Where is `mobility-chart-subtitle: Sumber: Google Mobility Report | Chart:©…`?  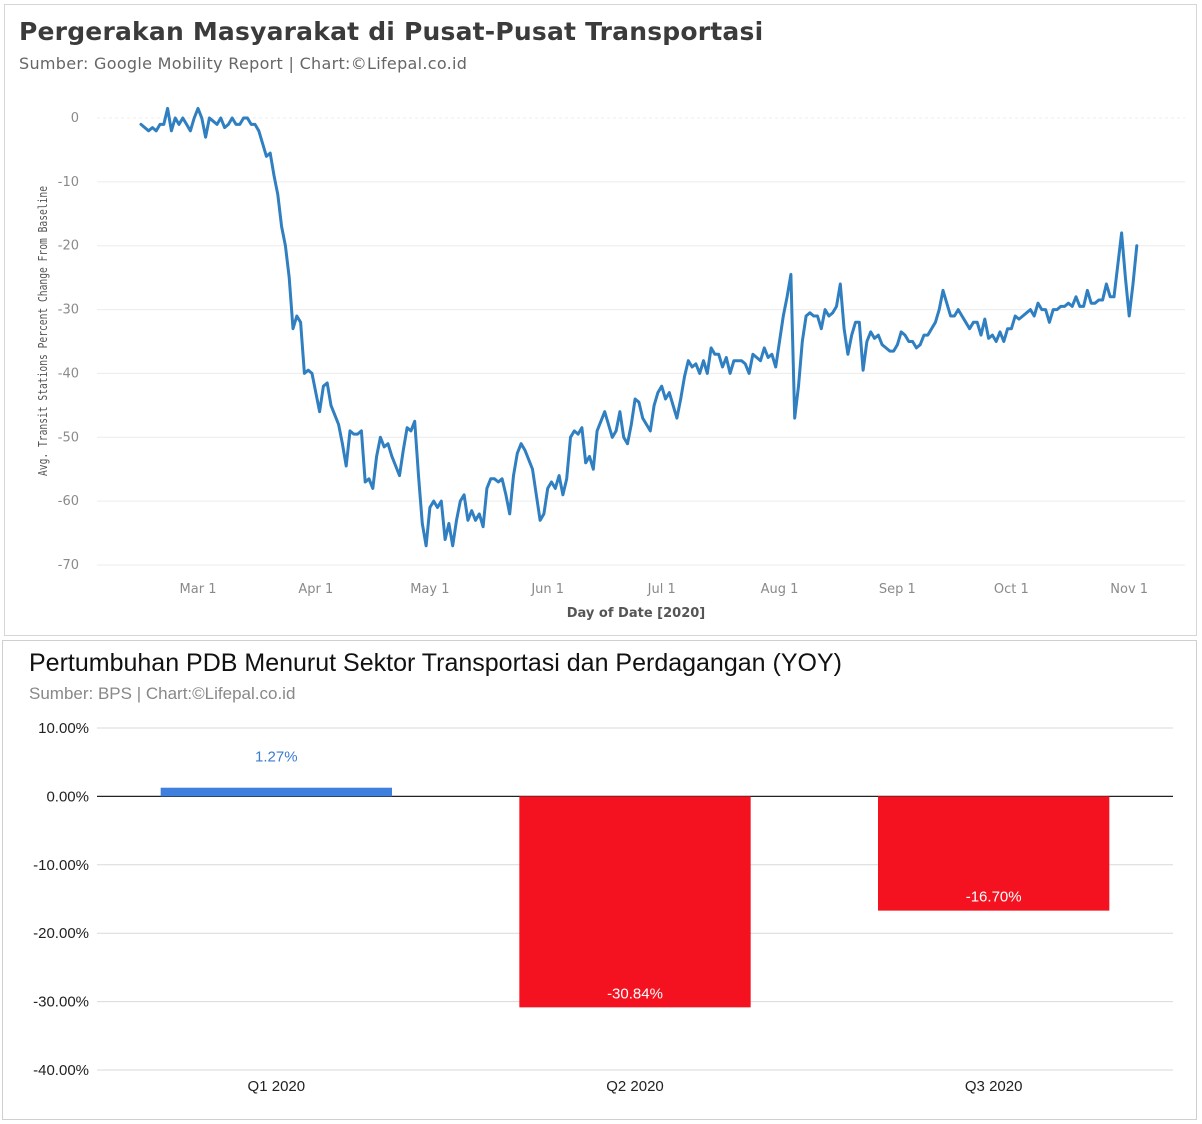
mobility-chart-subtitle: Sumber: Google Mobility Report | Chart:©… is located at coordinates (243, 63).